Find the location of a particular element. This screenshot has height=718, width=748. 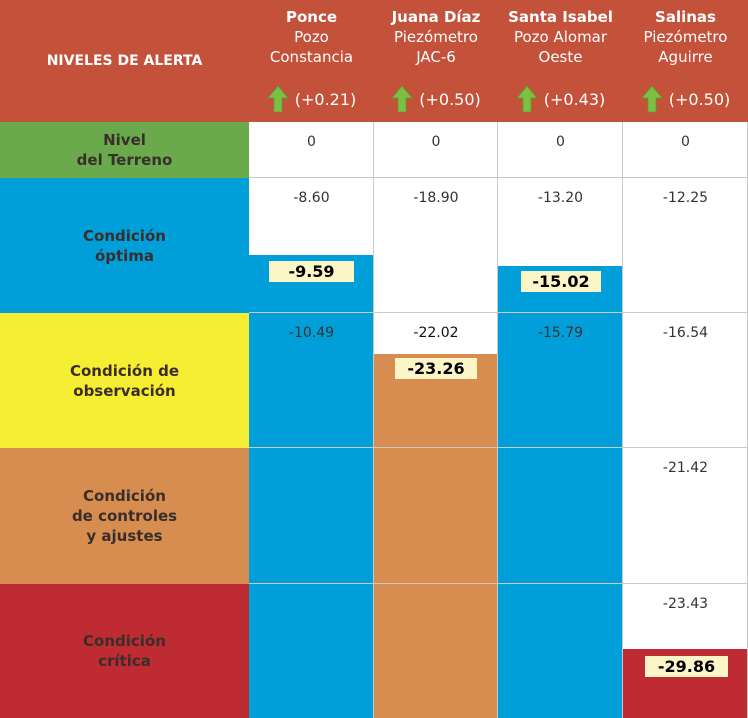

station-change: (+0.21) is located at coordinates (311, 99).